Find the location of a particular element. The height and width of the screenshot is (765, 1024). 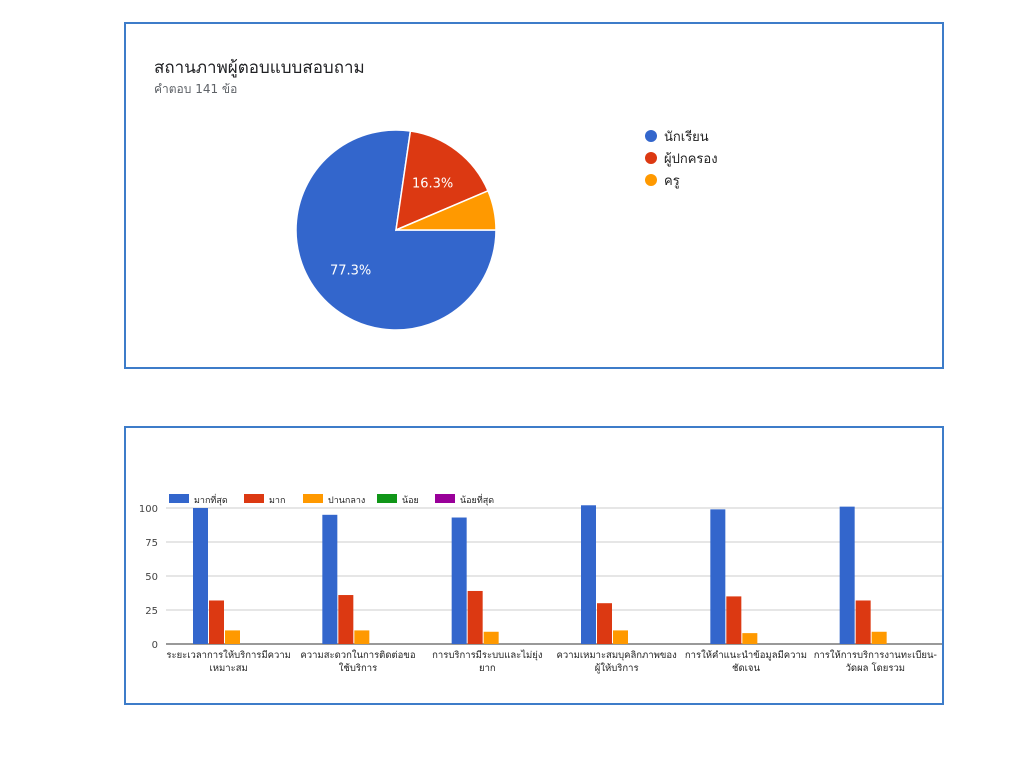

y-tick-label-25: 25 is located at coordinates (151, 611).